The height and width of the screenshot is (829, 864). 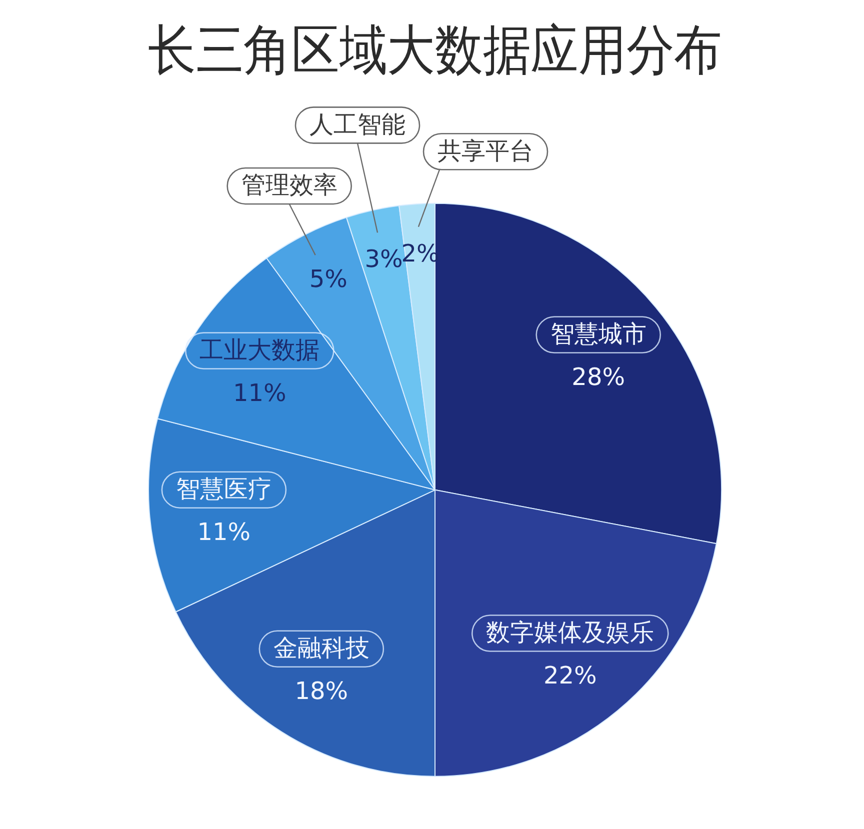 What do you see at coordinates (570, 675) in the screenshot?
I see `data-label: 22%` at bounding box center [570, 675].